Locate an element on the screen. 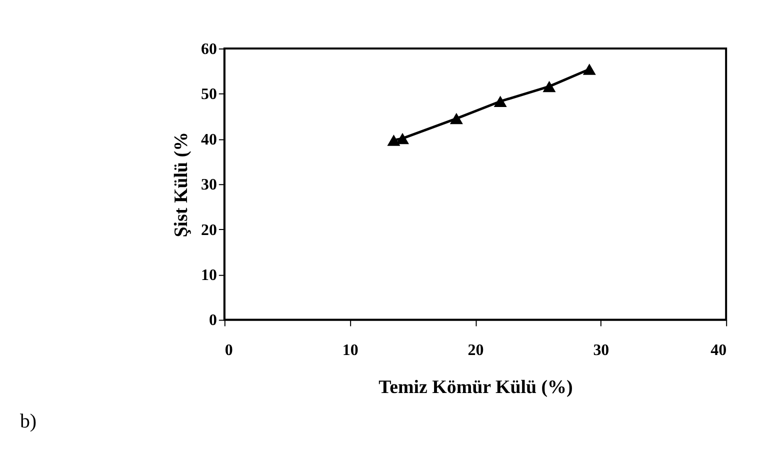 This screenshot has height=474, width=757. y-tick-label: 50 is located at coordinates (208, 95).